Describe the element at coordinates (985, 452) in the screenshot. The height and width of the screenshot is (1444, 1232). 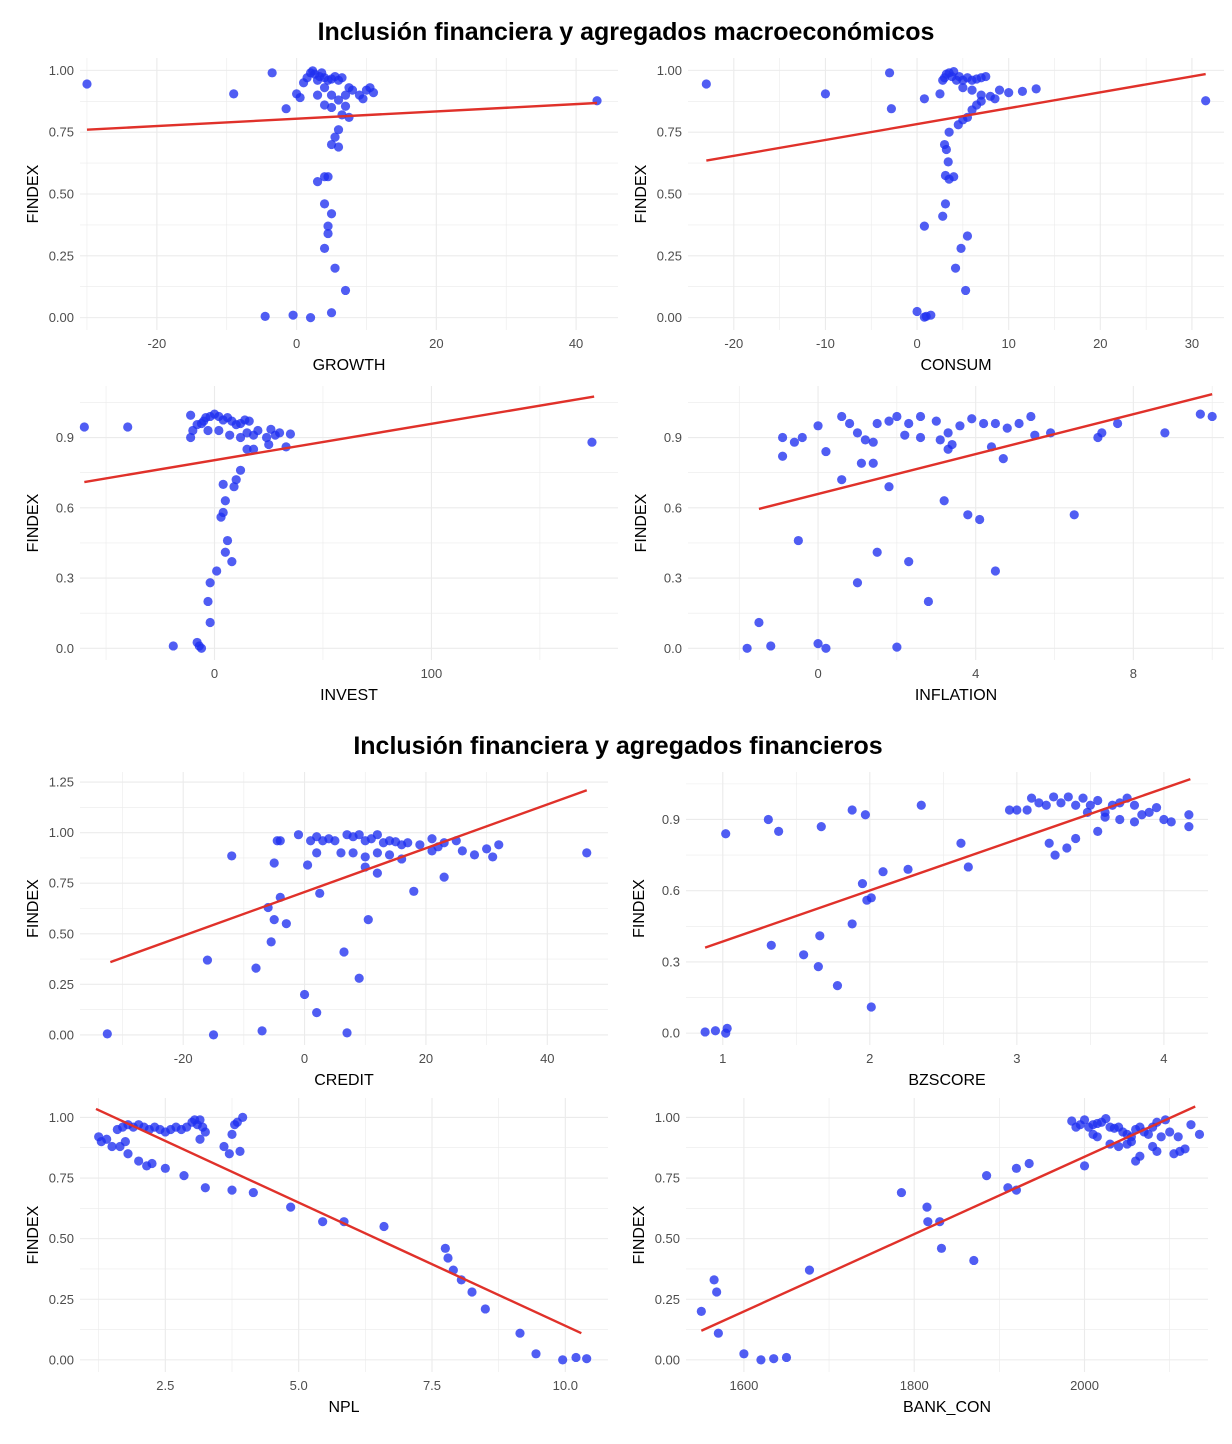
I see `fit-line` at that location.